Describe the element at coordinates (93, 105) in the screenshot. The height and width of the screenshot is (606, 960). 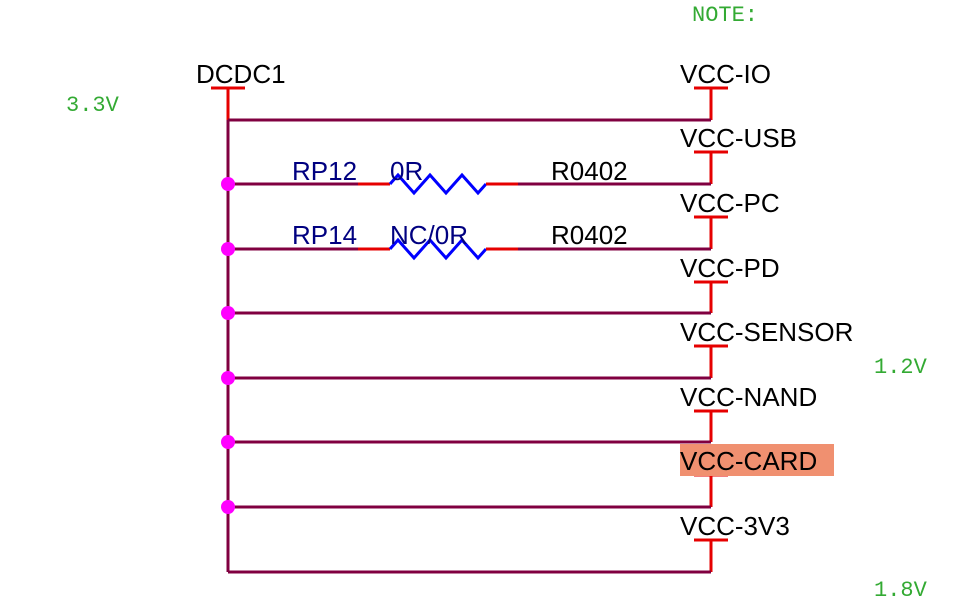
I see `source-voltage-label: 3.3V` at that location.